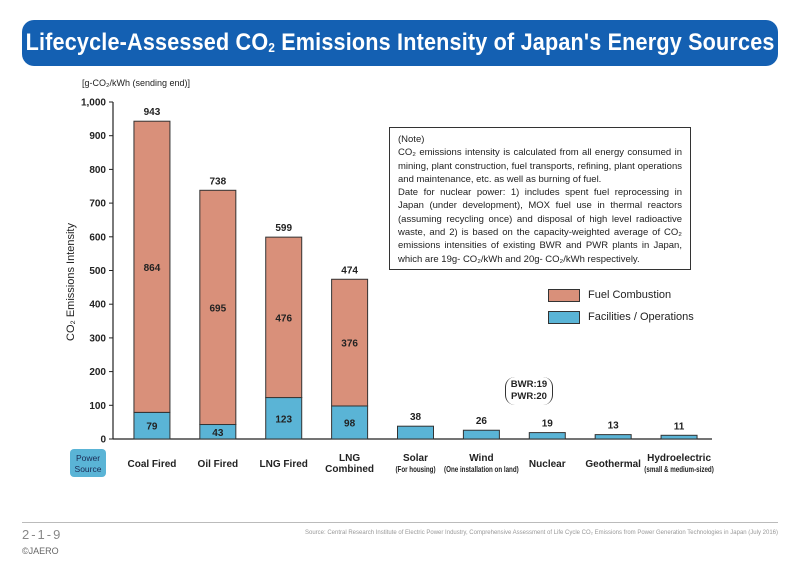 The width and height of the screenshot is (800, 566). I want to click on category-label: Geothermal, so click(613, 464).